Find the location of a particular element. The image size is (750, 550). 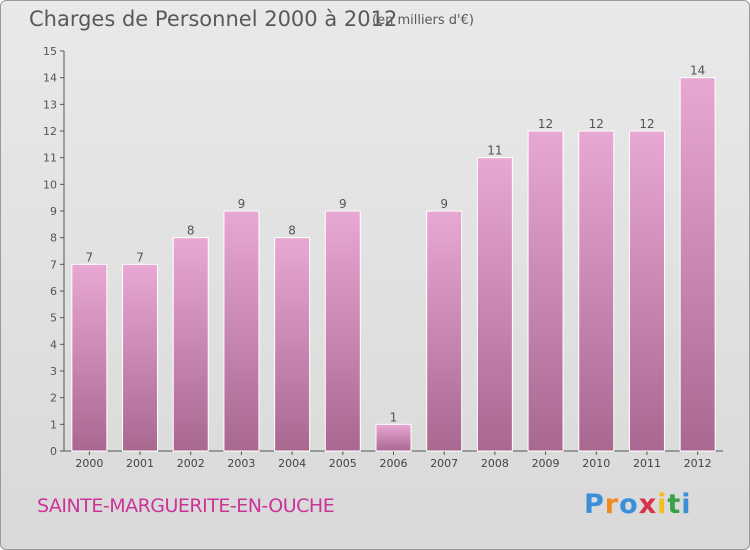

bar-2002 is located at coordinates (190, 344).